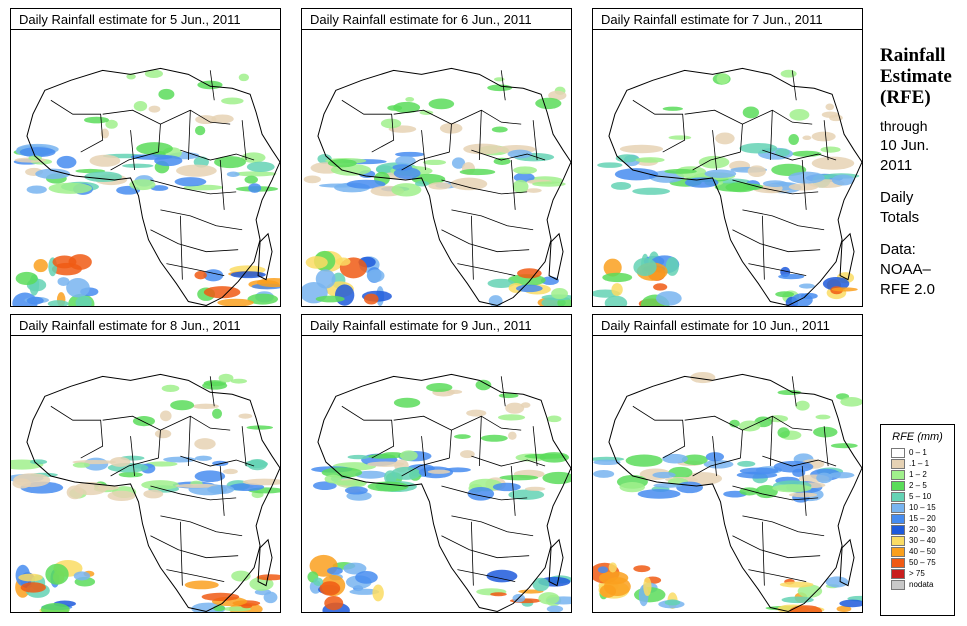 Image resolution: width=967 pixels, height=626 pixels. Describe the element at coordinates (897, 197) in the screenshot. I see `daily-line: Daily` at that location.